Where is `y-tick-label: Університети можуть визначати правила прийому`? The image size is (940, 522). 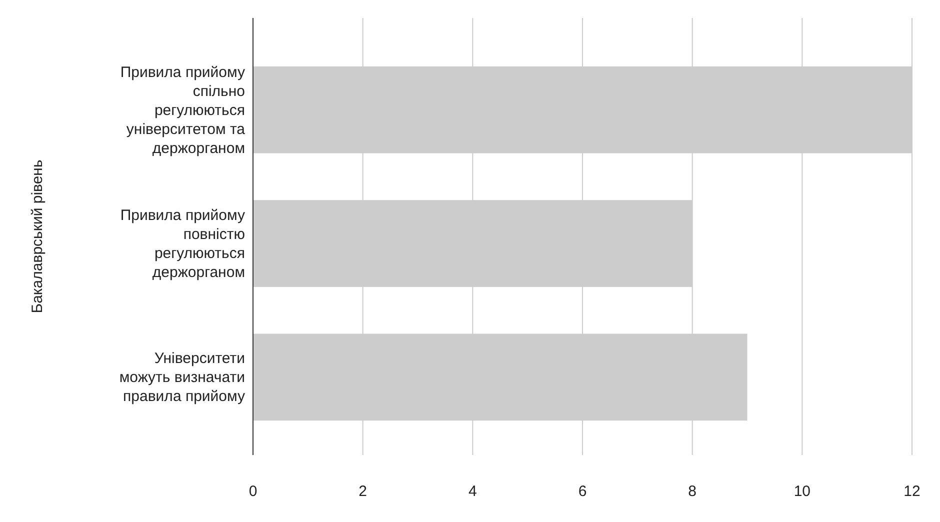 y-tick-label: Університети можуть визначати правила прийому is located at coordinates (182, 378).